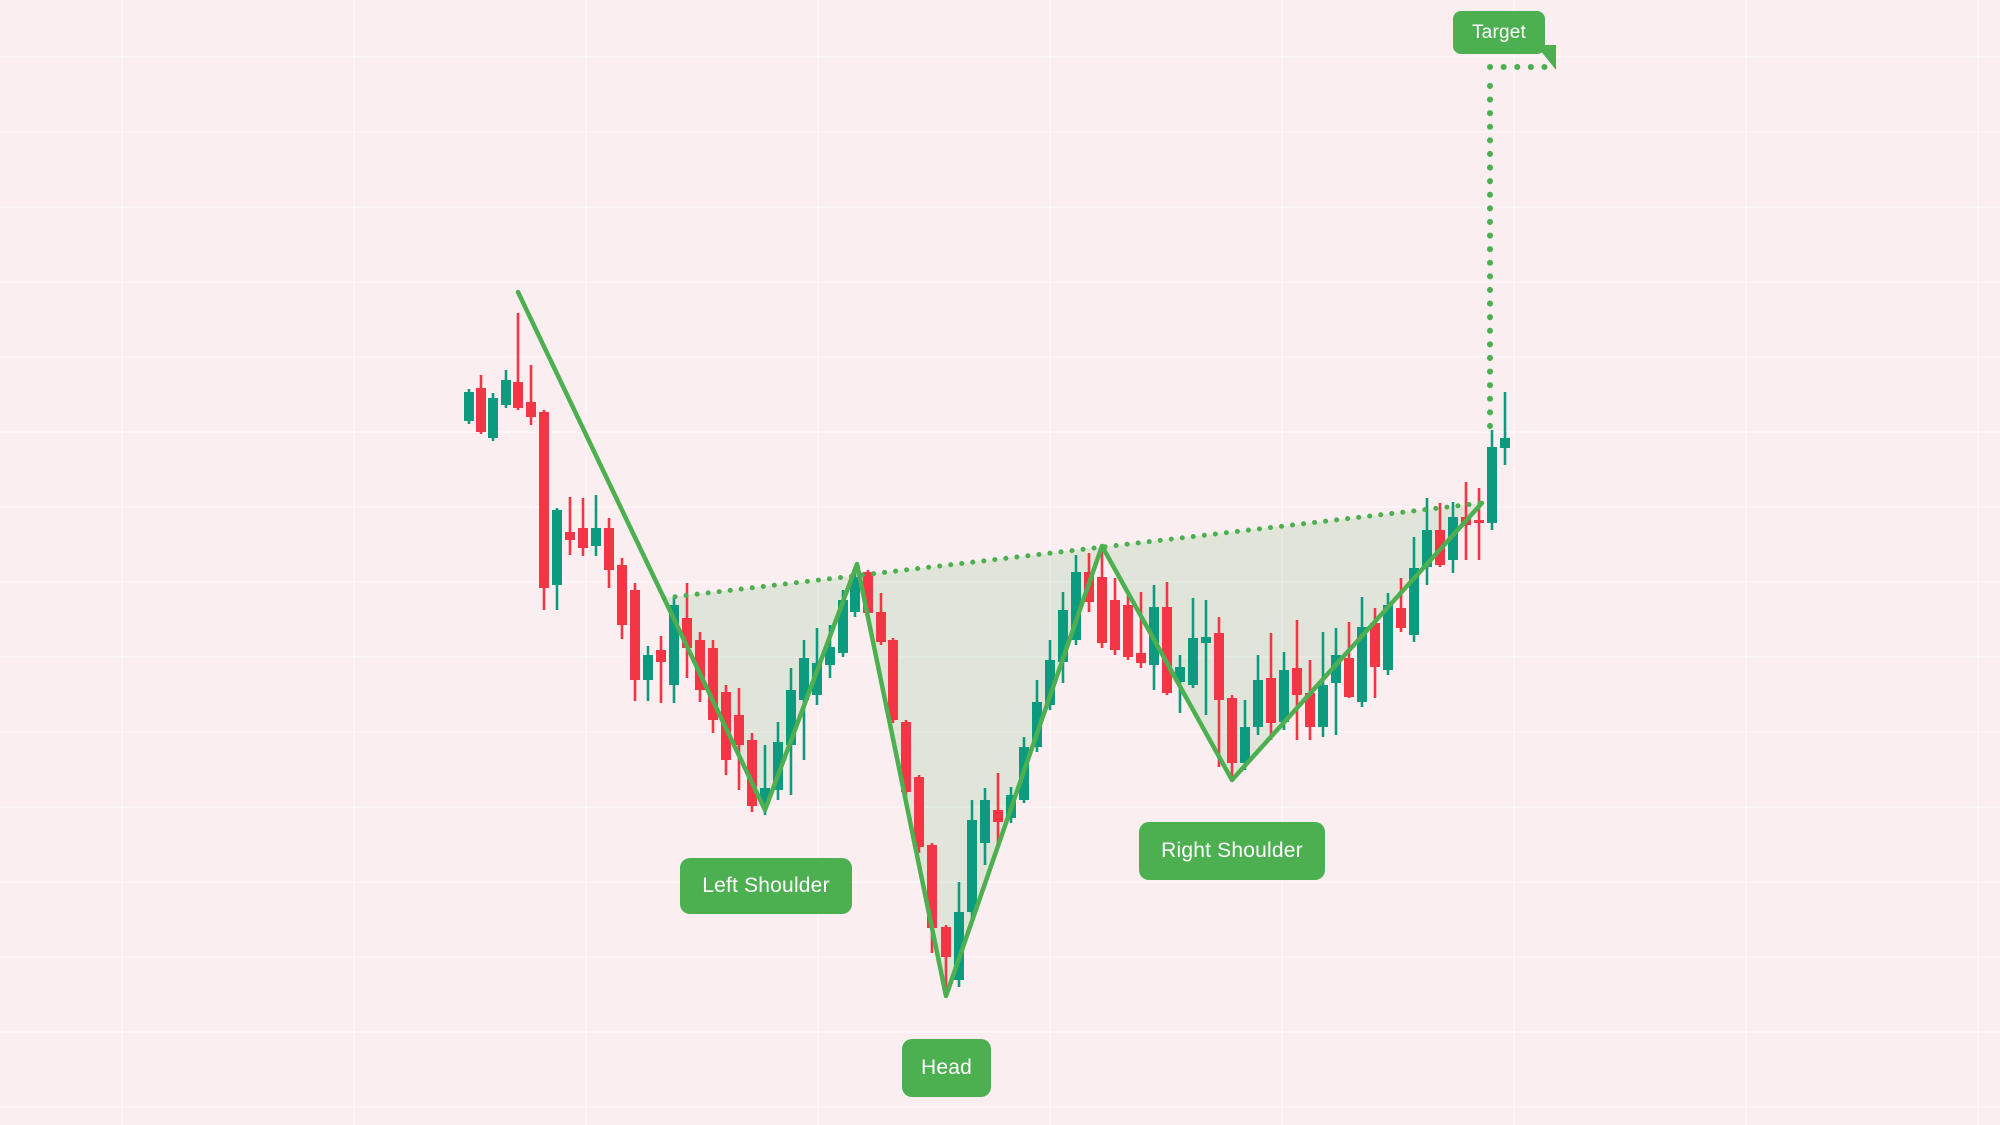  I want to click on target-projection-line, so click(1520, 246).